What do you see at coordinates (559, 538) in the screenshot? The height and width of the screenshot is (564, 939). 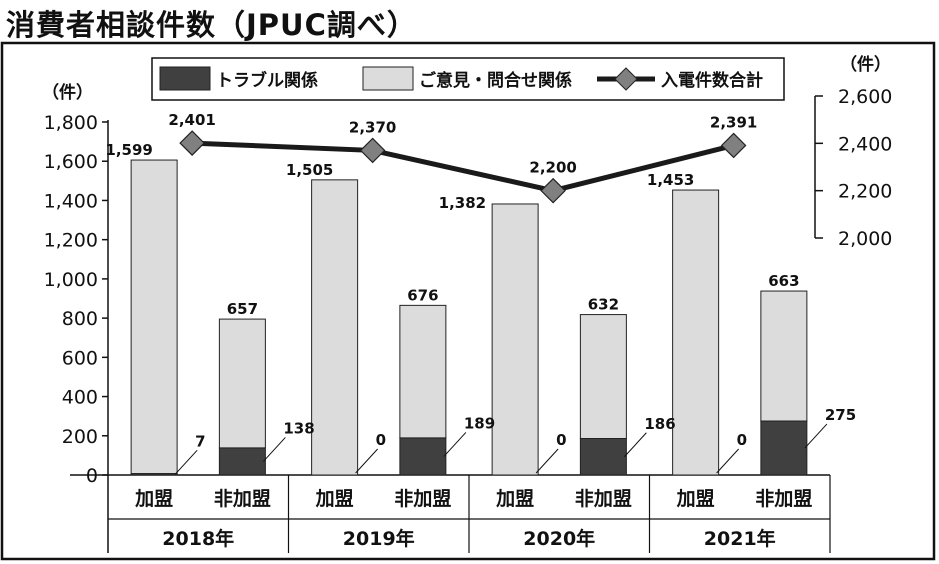 I see `year-label: 2020年` at bounding box center [559, 538].